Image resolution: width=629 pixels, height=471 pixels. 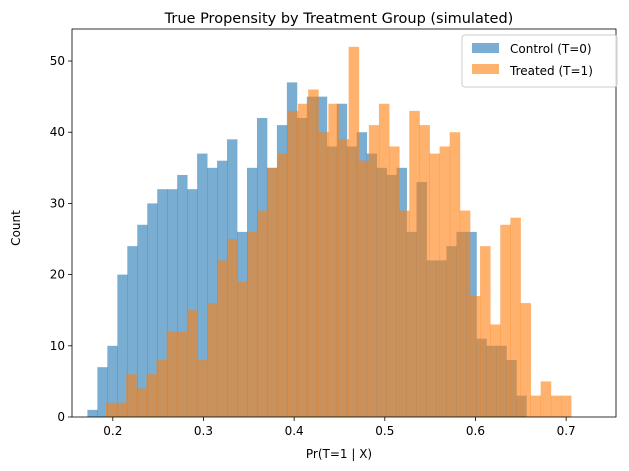 What do you see at coordinates (112, 431) in the screenshot?
I see `x-tick-label: 0.2` at bounding box center [112, 431].